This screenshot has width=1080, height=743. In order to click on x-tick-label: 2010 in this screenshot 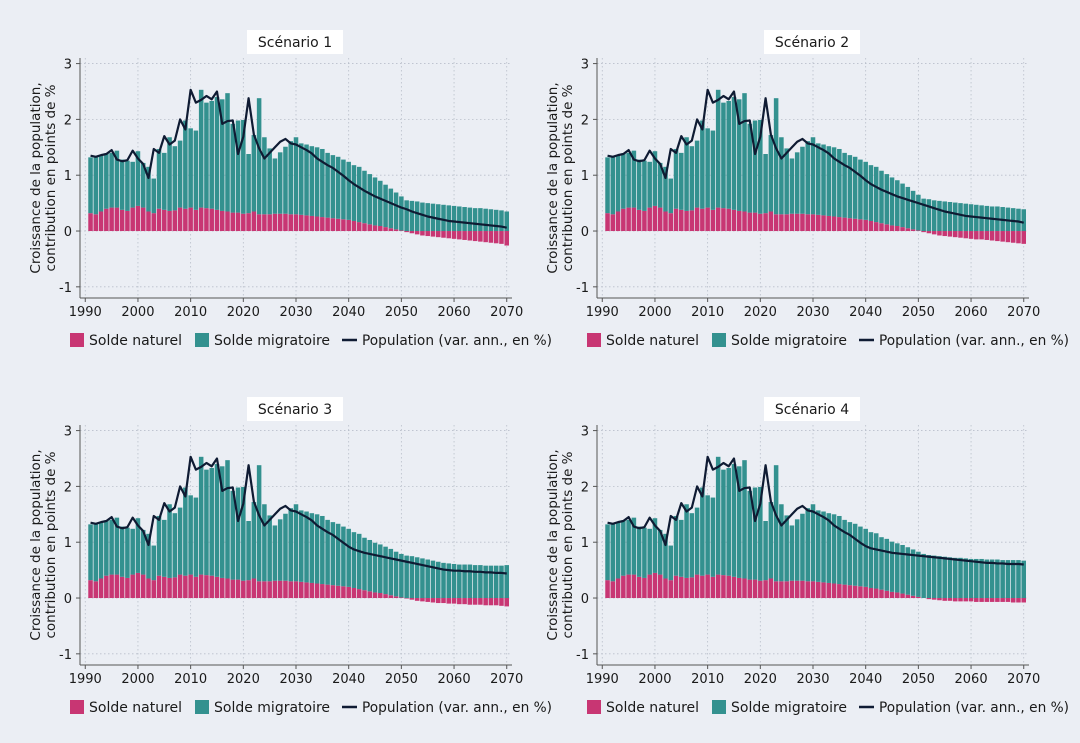, I will do `click(190, 312)`.